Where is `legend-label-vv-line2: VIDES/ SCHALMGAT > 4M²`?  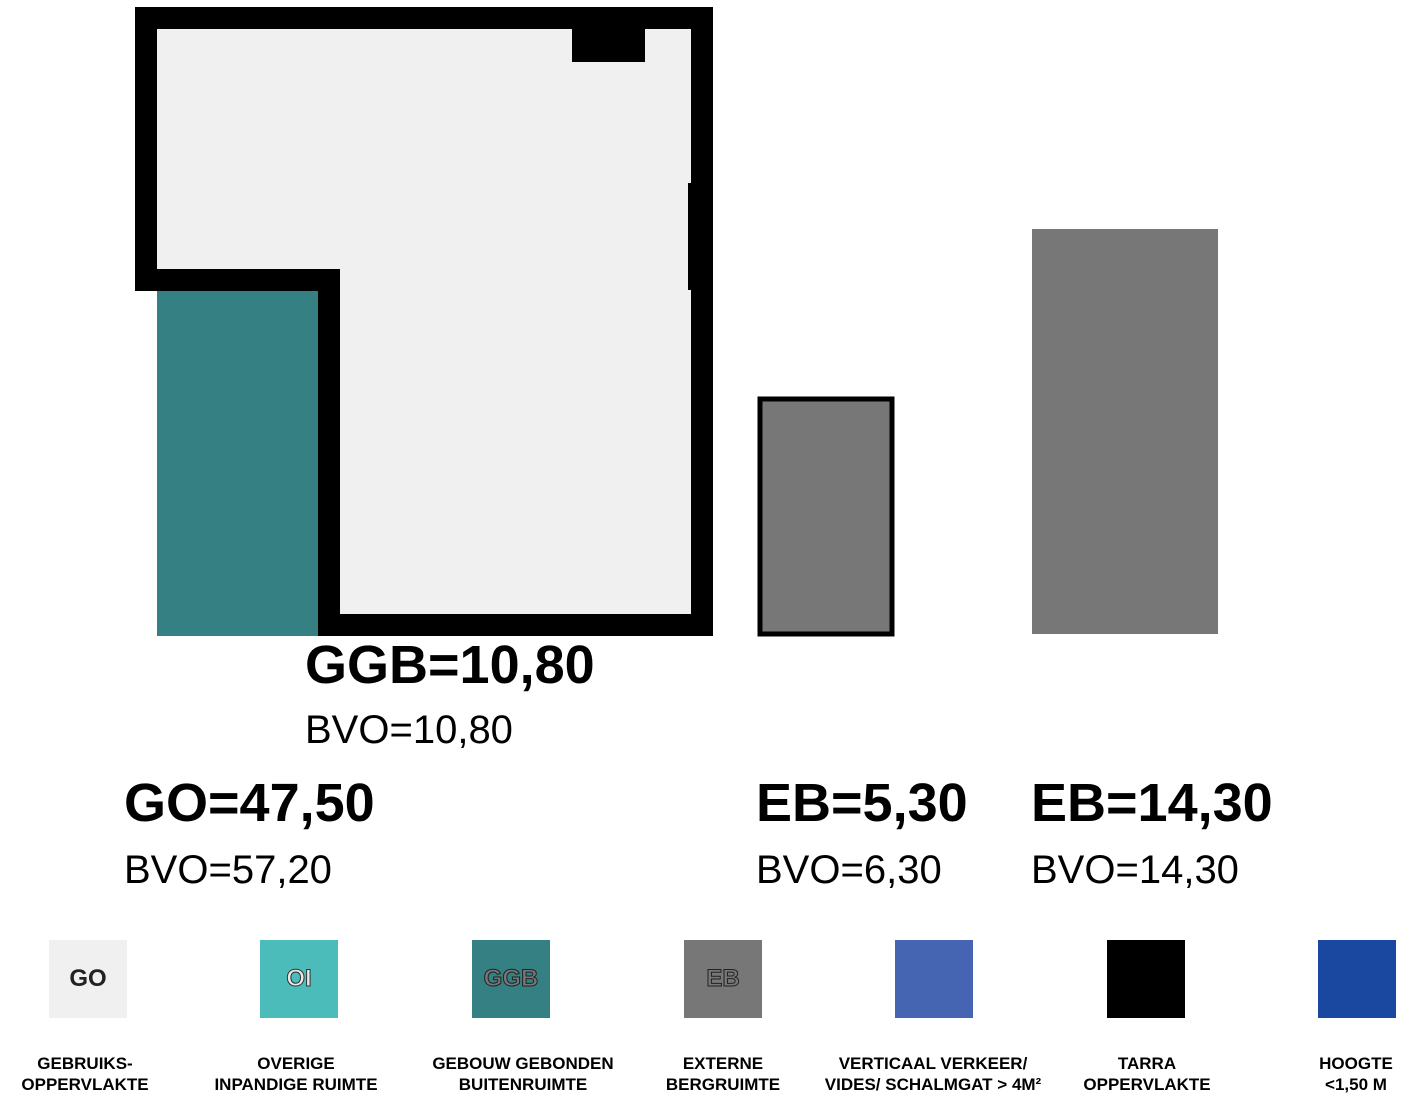 legend-label-vv-line2: VIDES/ SCHALMGAT > 4M² is located at coordinates (933, 1084).